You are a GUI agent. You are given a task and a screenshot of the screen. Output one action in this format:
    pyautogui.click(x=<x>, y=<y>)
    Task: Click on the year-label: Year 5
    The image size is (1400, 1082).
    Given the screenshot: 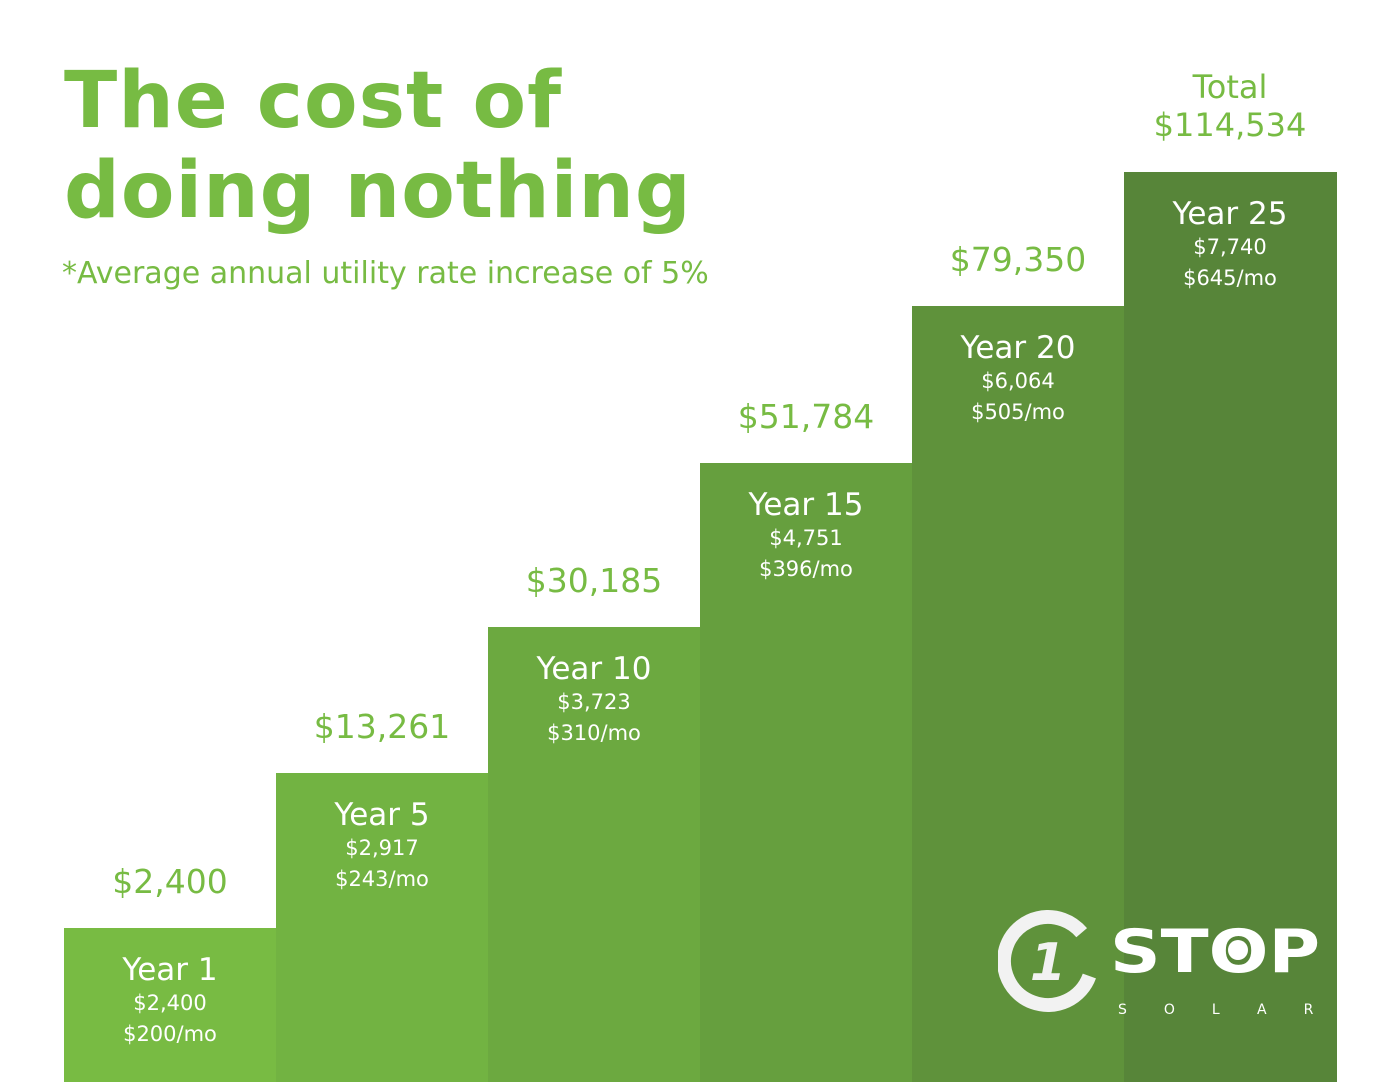 What is the action you would take?
    pyautogui.click(x=382, y=815)
    